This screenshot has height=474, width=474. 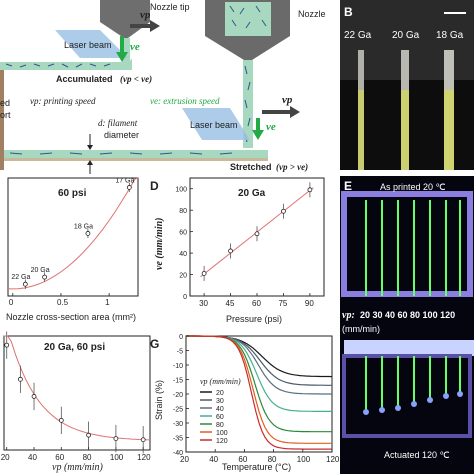 I want to click on panel-b: B 22 Ga 20 Ga 18 Ga, so click(x=407, y=85).